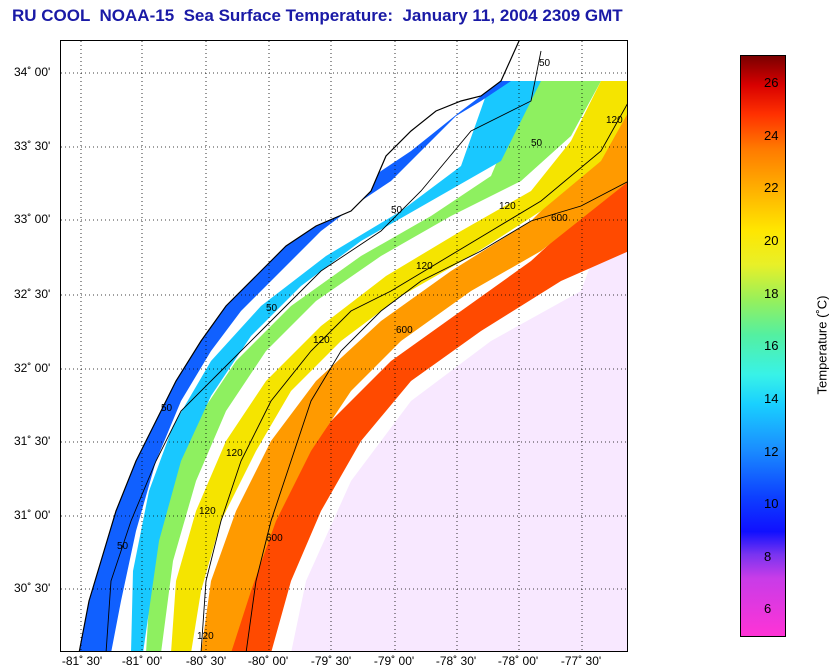 This screenshot has width=832, height=672. What do you see at coordinates (771, 503) in the screenshot?
I see `colorbar-tick: 10` at bounding box center [771, 503].